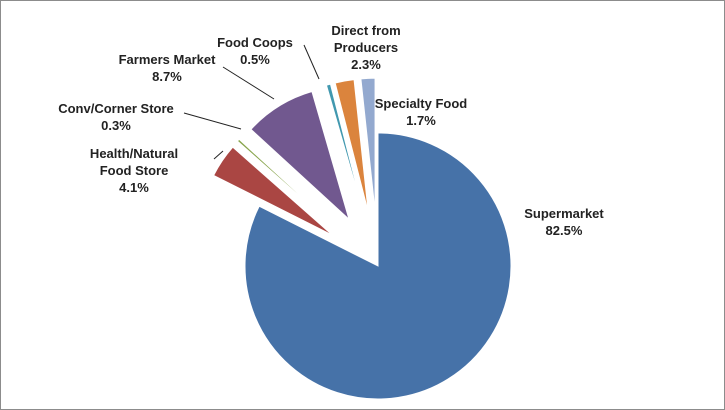 This screenshot has height=410, width=725. I want to click on percent-label: 2.3%, so click(366, 64).